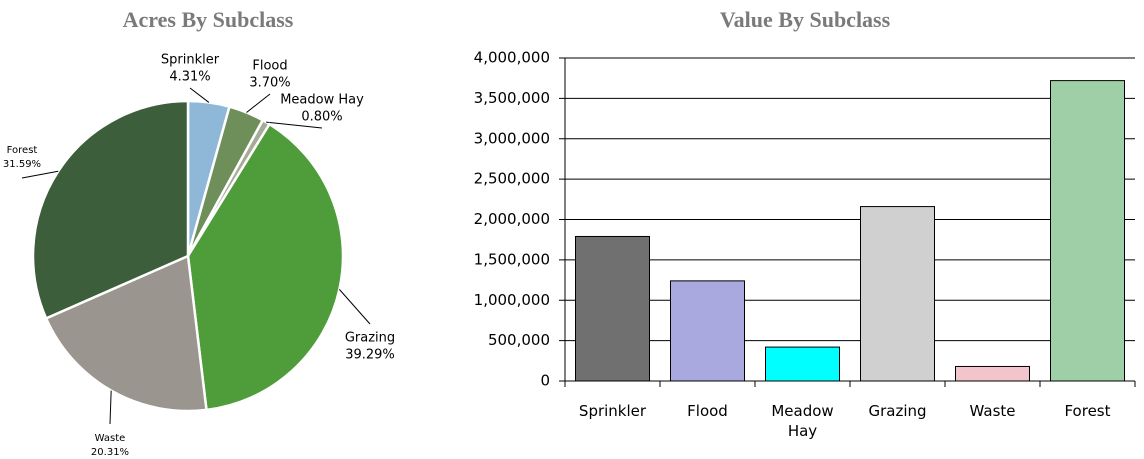 The image size is (1144, 459). Describe the element at coordinates (110, 452) in the screenshot. I see `slice-value-label: 20.31%` at that location.